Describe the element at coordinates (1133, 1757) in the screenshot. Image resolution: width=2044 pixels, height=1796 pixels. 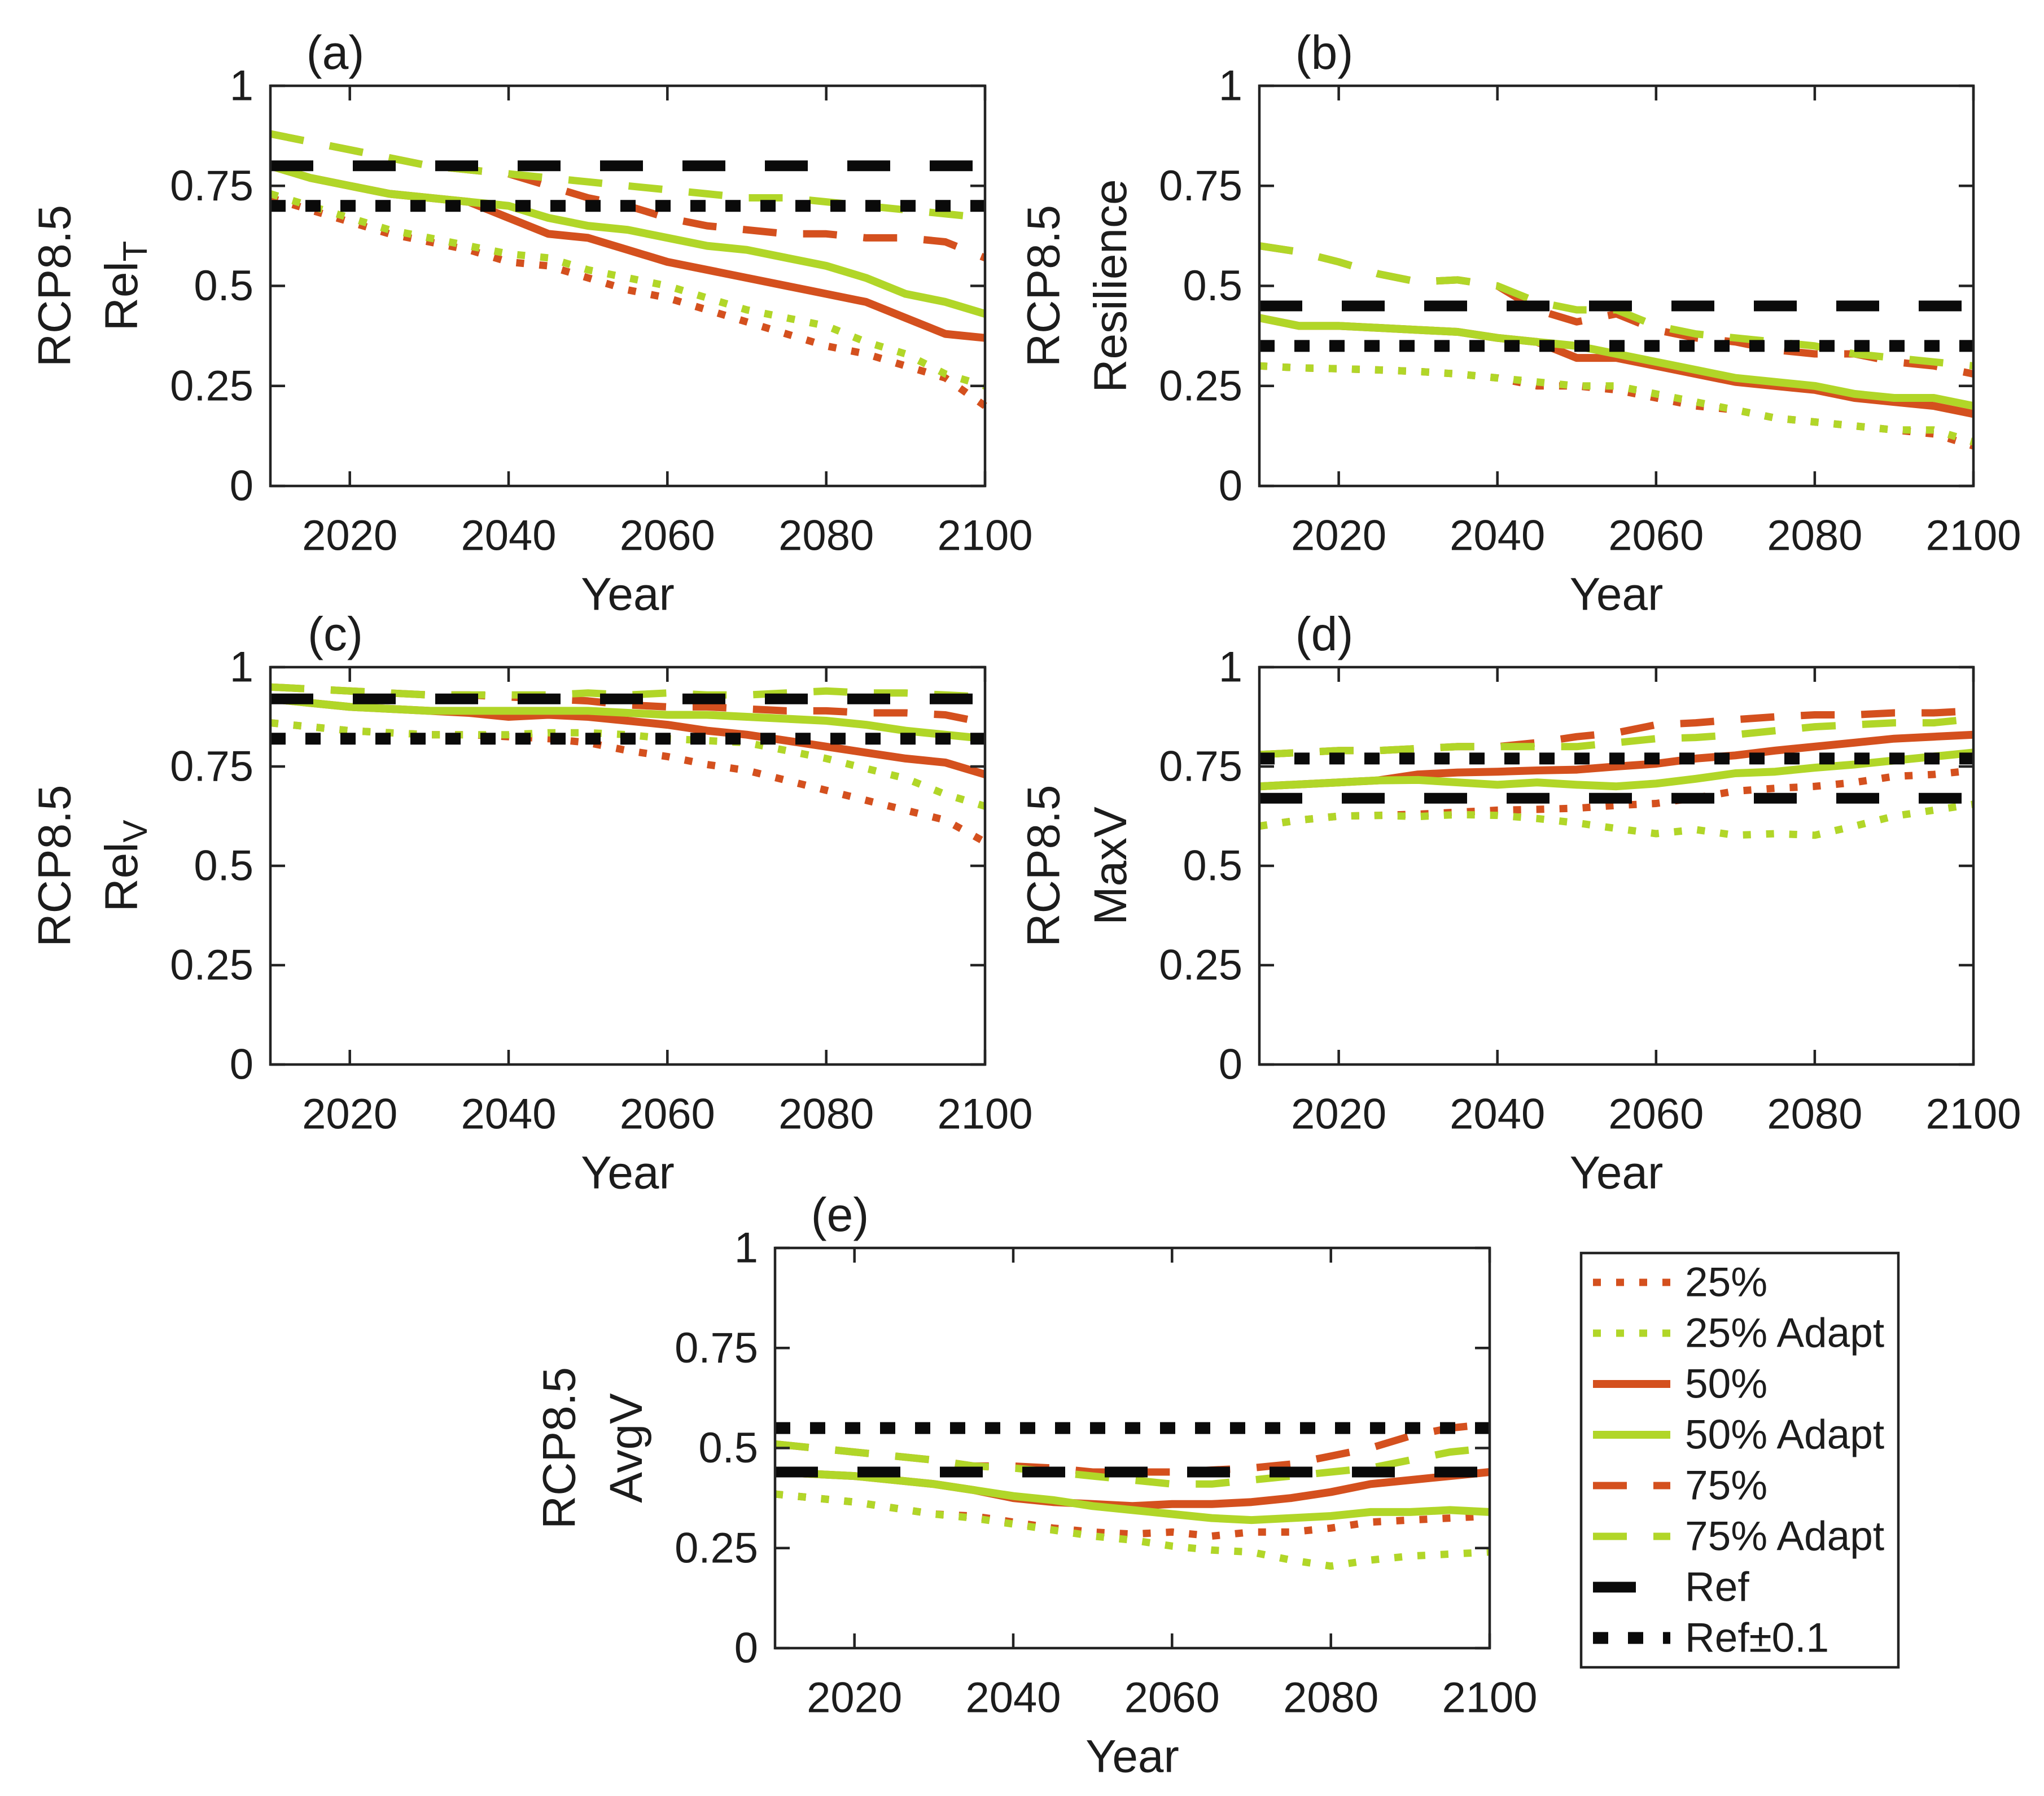
I see `panel-e-xlabel: Year` at that location.